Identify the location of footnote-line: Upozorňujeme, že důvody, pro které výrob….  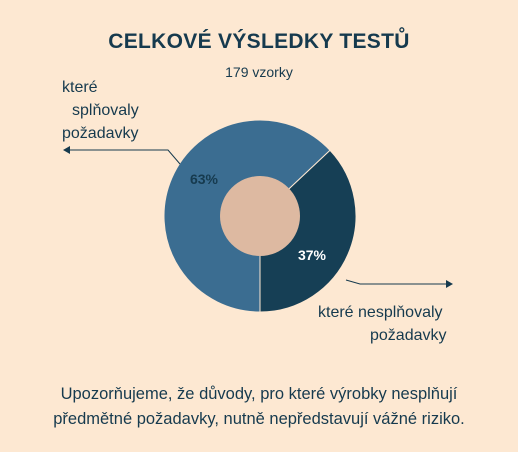
(259, 394).